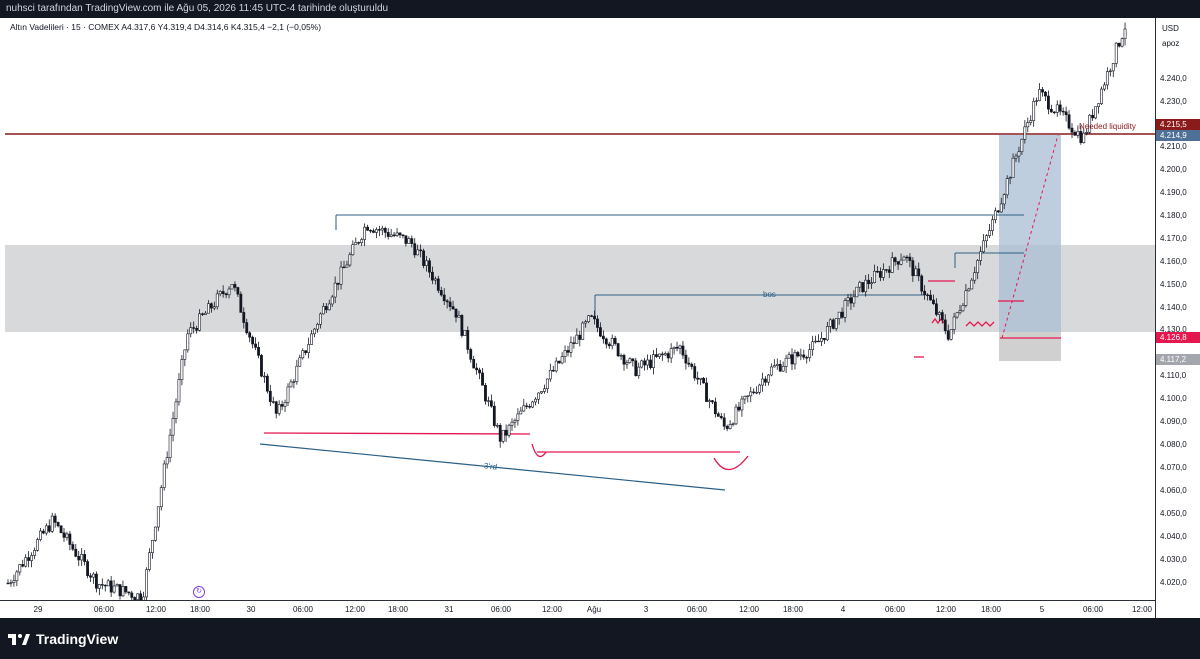 The image size is (1200, 659). Describe the element at coordinates (199, 592) in the screenshot. I see `session-break-icon: ↻` at that location.